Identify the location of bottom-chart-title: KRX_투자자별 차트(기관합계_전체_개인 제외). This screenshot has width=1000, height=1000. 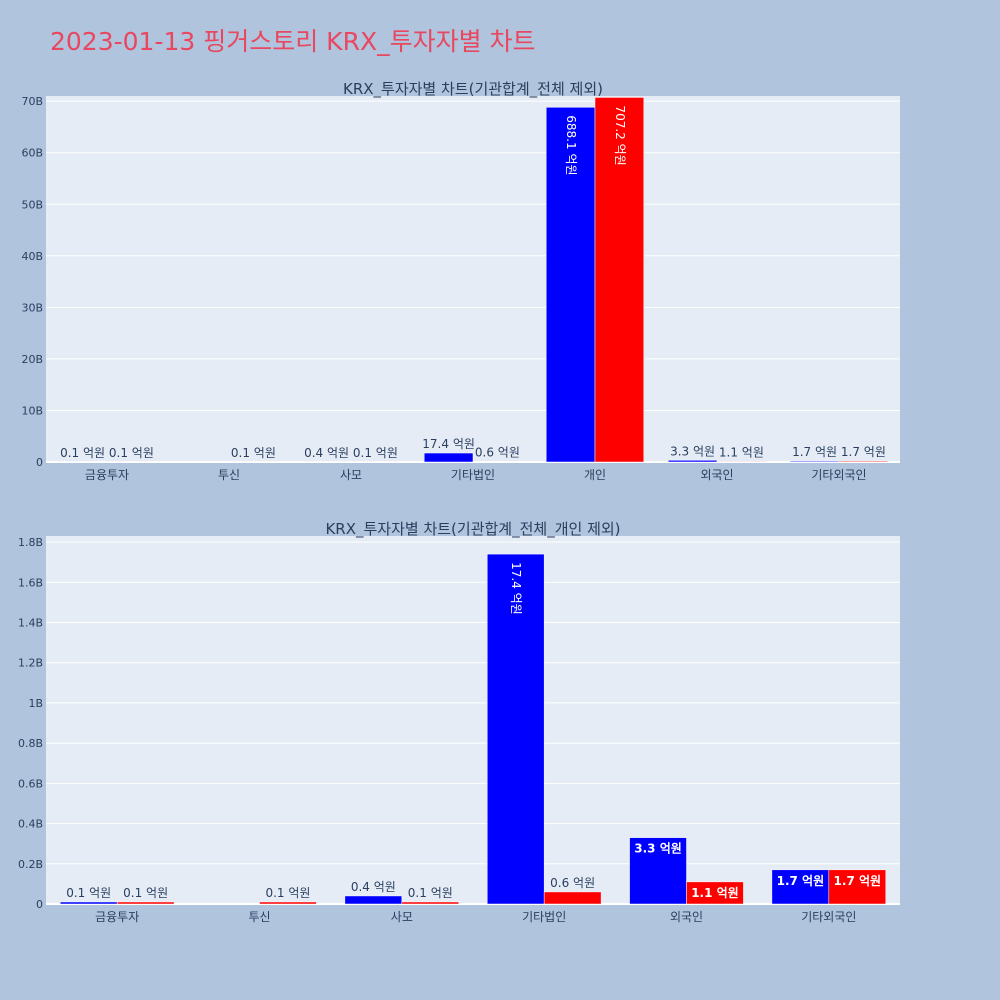
(472, 529).